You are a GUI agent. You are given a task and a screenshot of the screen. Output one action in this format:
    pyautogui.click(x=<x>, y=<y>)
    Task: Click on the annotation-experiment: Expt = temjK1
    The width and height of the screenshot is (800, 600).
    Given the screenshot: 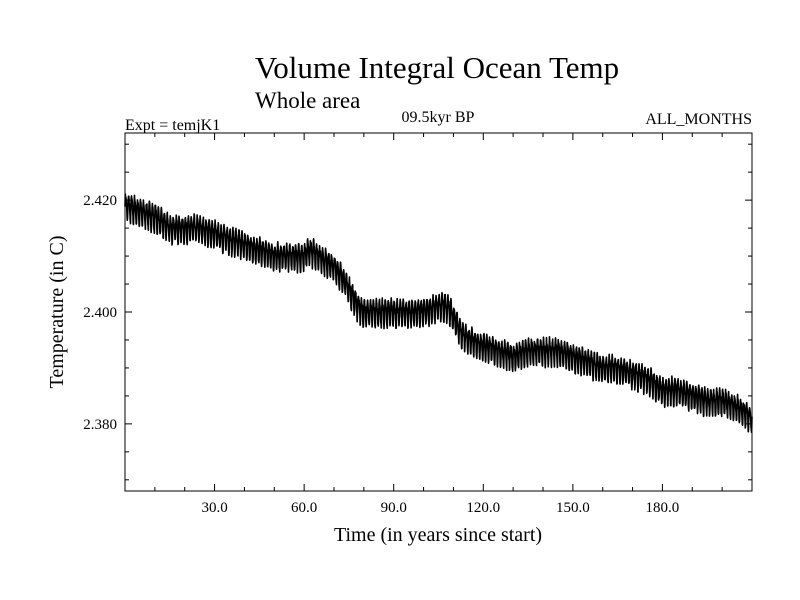 What is the action you would take?
    pyautogui.click(x=172, y=125)
    